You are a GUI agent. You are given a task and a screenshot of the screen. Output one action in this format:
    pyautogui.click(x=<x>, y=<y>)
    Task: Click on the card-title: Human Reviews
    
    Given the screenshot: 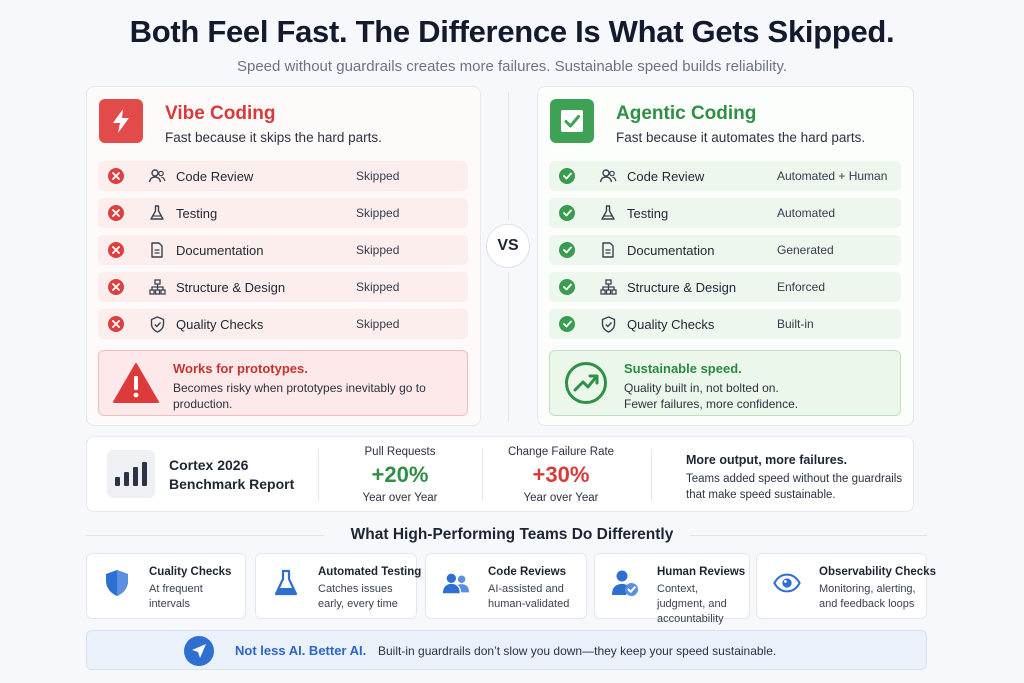 What is the action you would take?
    pyautogui.click(x=701, y=572)
    